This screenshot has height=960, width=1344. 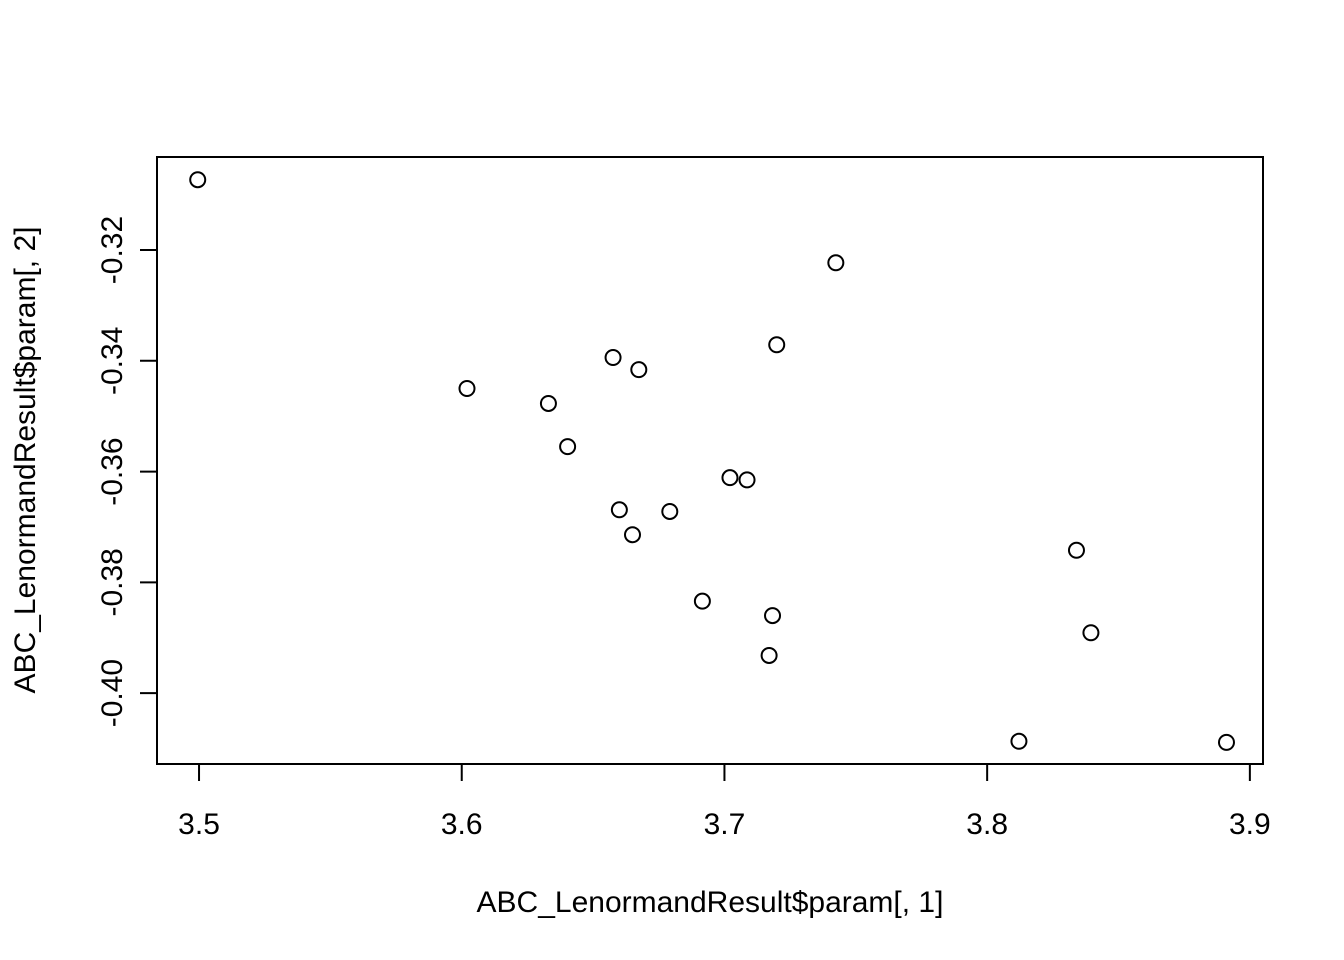 I want to click on y-tick-label: -0.32, so click(x=112, y=250).